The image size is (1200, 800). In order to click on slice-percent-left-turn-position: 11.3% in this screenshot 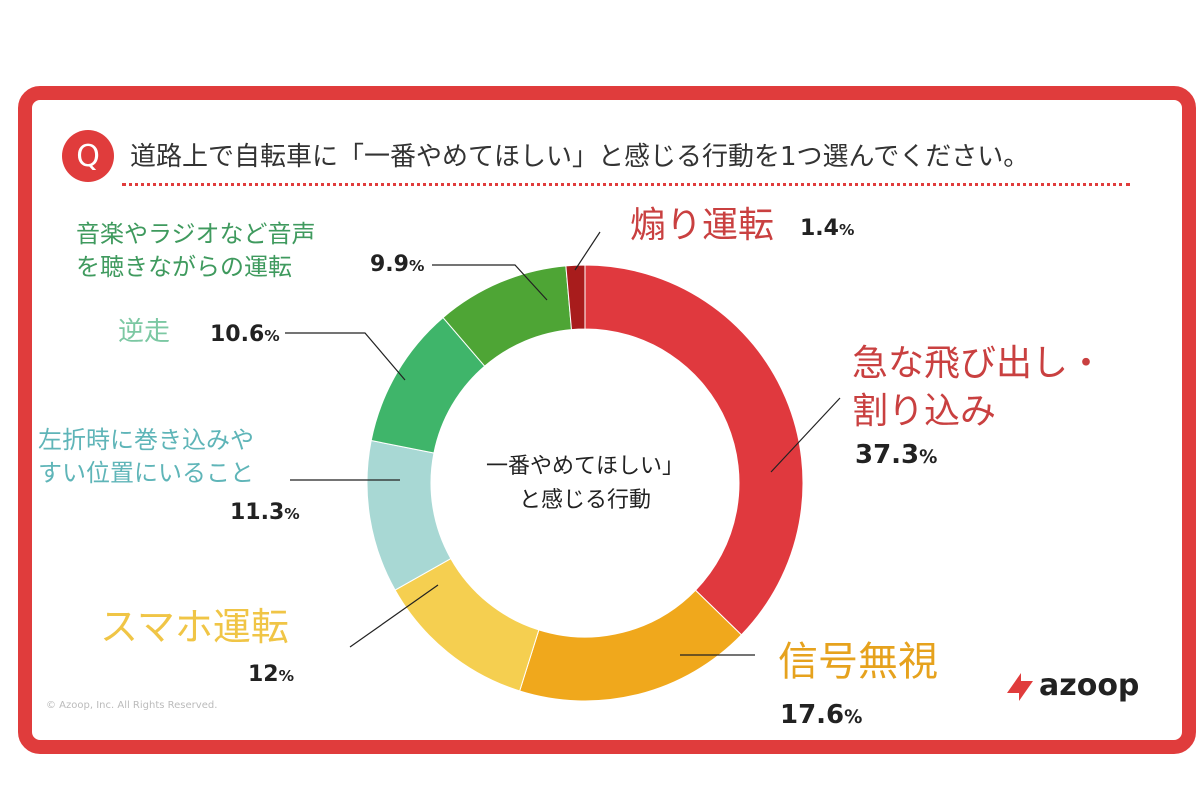, I will do `click(265, 512)`.